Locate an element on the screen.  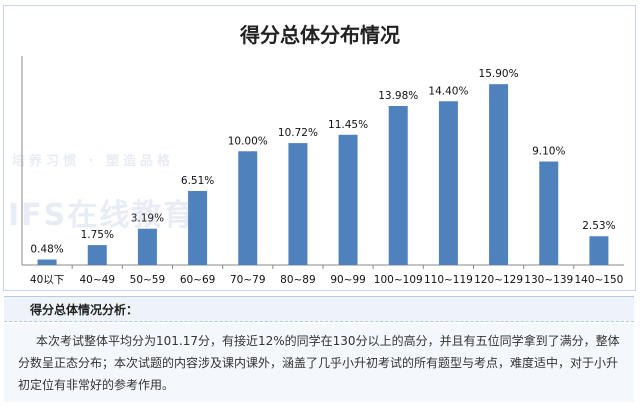
x-tick-label: 60~69 is located at coordinates (198, 280).